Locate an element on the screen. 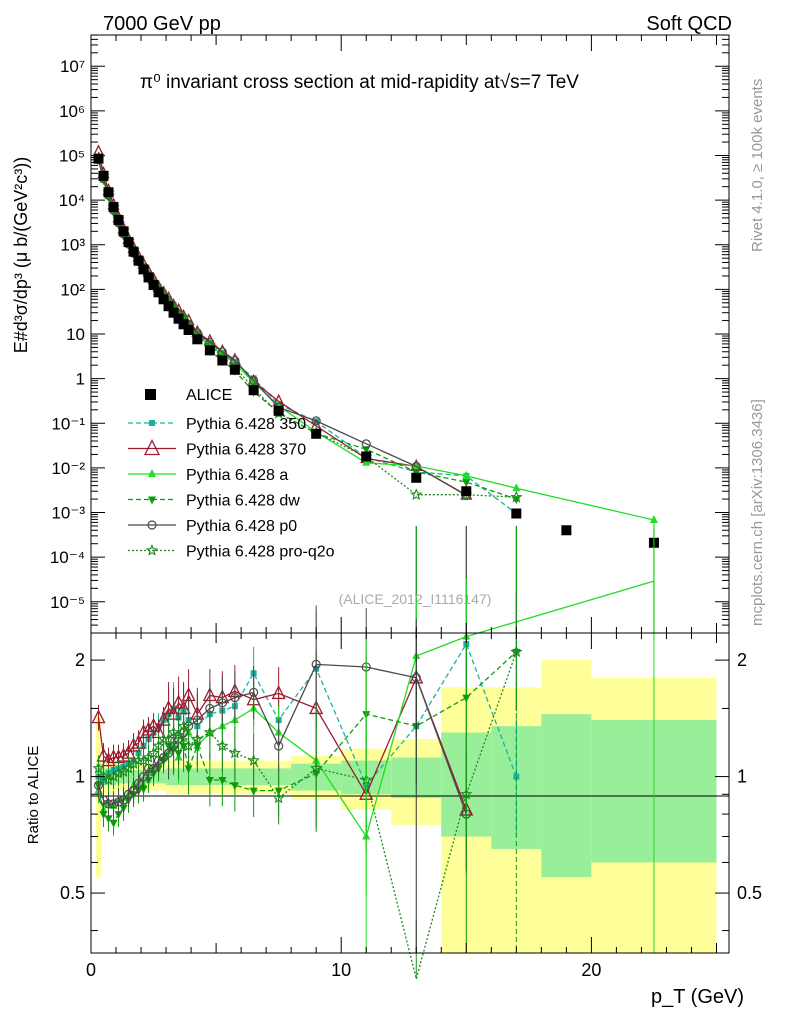 The image size is (786, 1024). y-tick-label: 10² is located at coordinates (72, 289).